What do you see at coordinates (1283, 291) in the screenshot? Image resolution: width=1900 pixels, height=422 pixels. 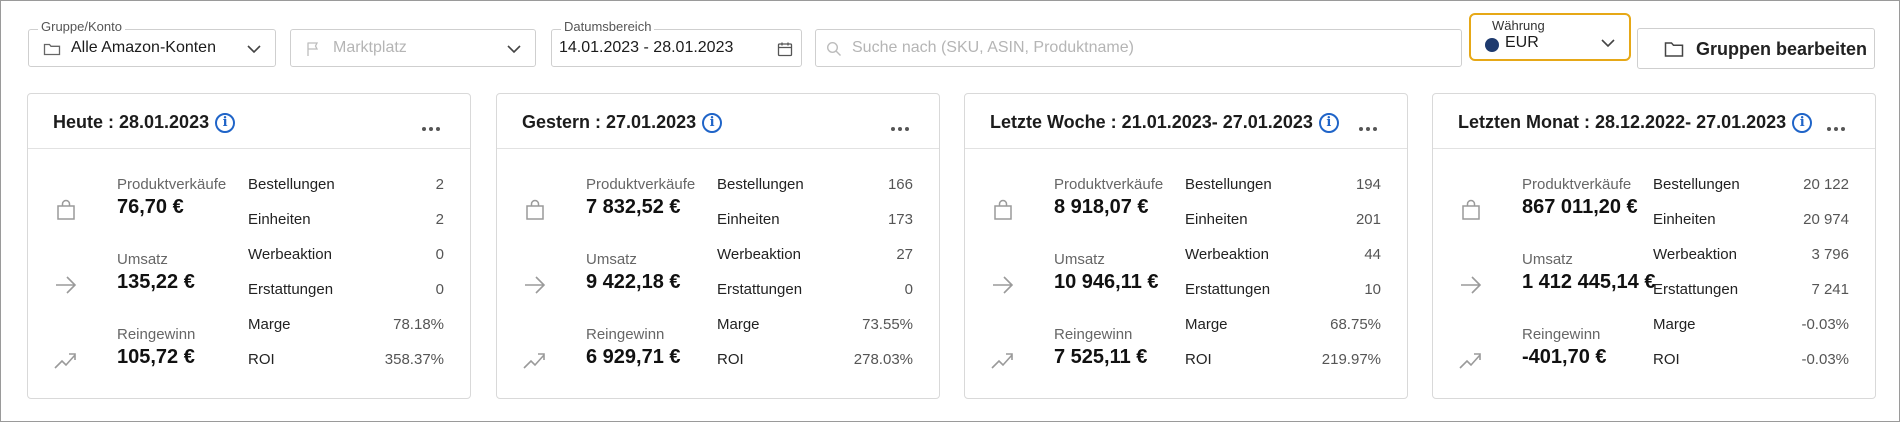 I see `stat-row: Erstattungen 10` at bounding box center [1283, 291].